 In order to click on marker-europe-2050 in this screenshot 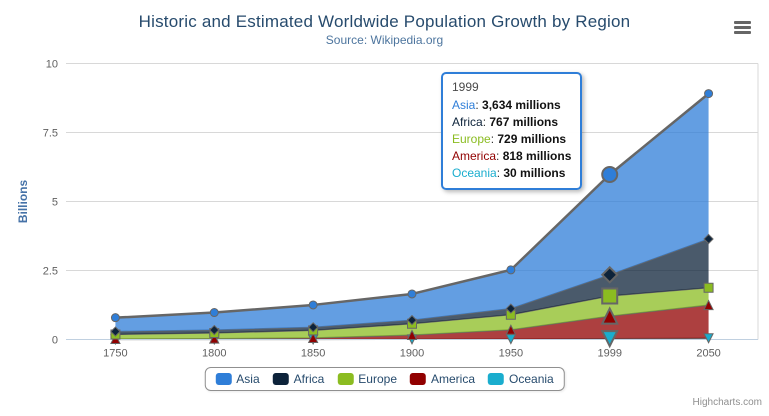, I will do `click(708, 287)`.